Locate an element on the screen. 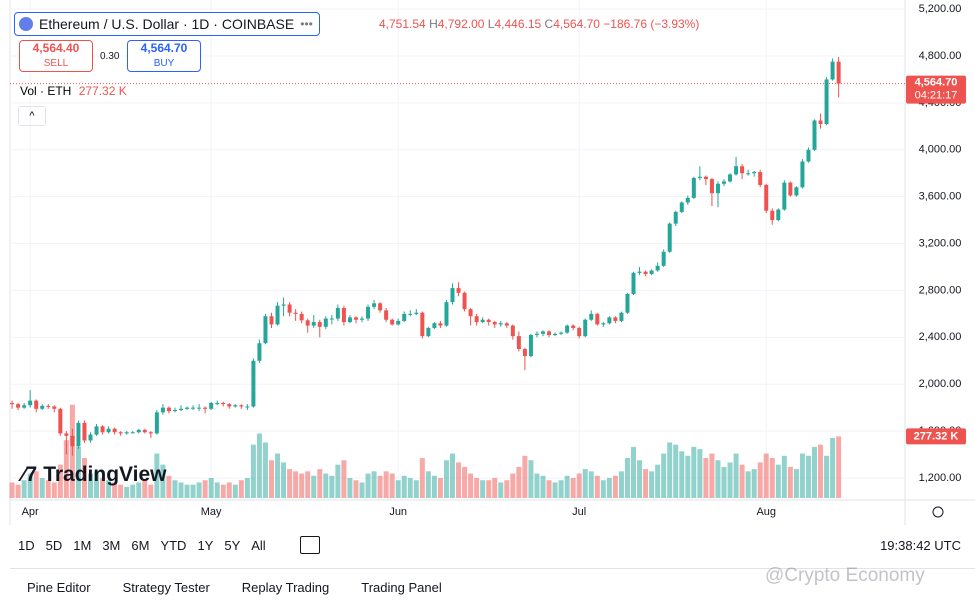 This screenshot has width=975, height=603. range-button: All is located at coordinates (258, 545).